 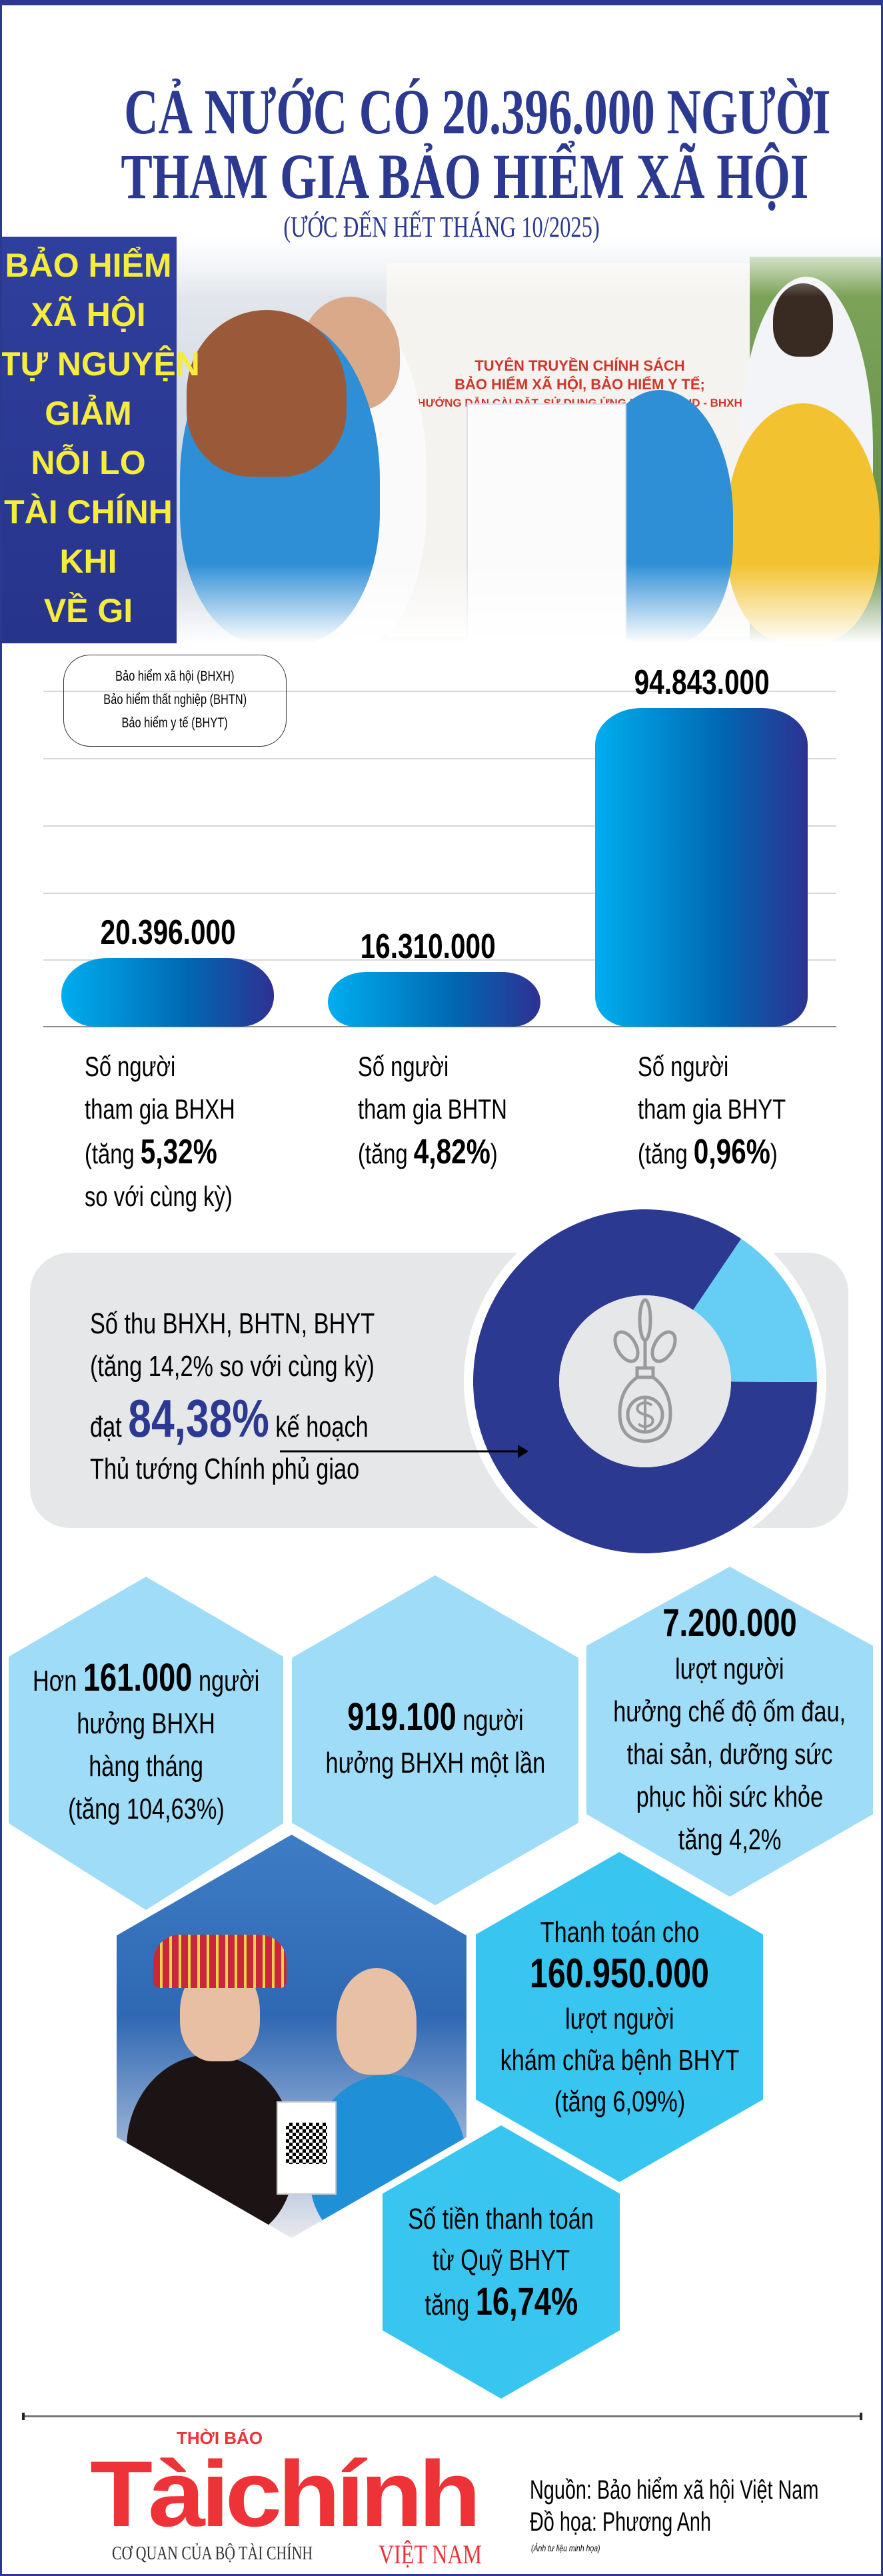 I want to click on page-title-line1: CẢ NƯỚC CÓ 20.396.000 NGƯỜI, so click(x=477, y=111).